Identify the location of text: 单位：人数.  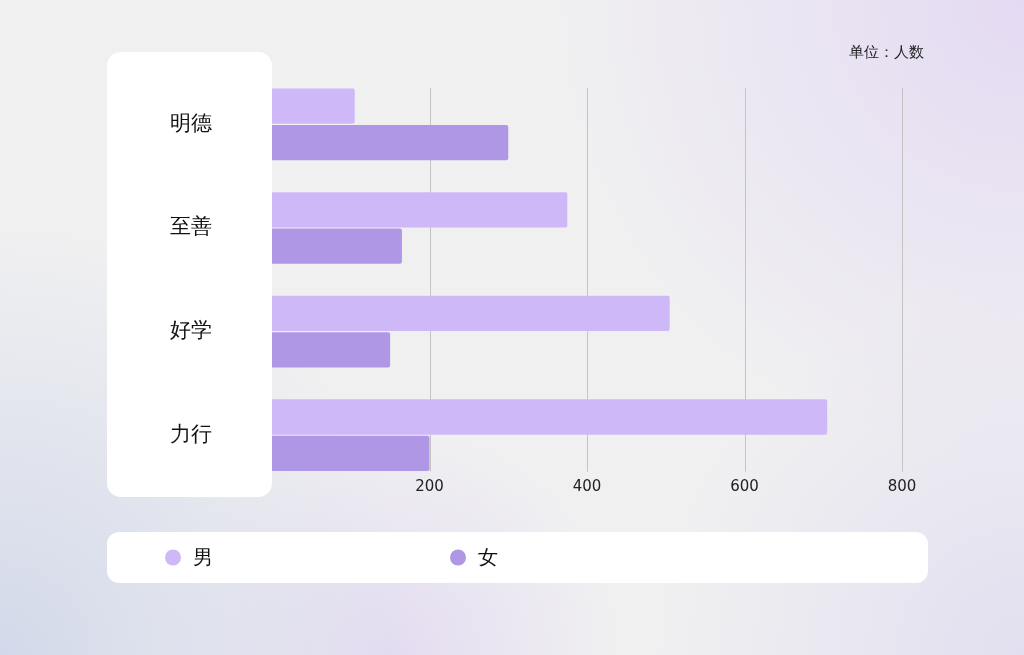
(886, 51).